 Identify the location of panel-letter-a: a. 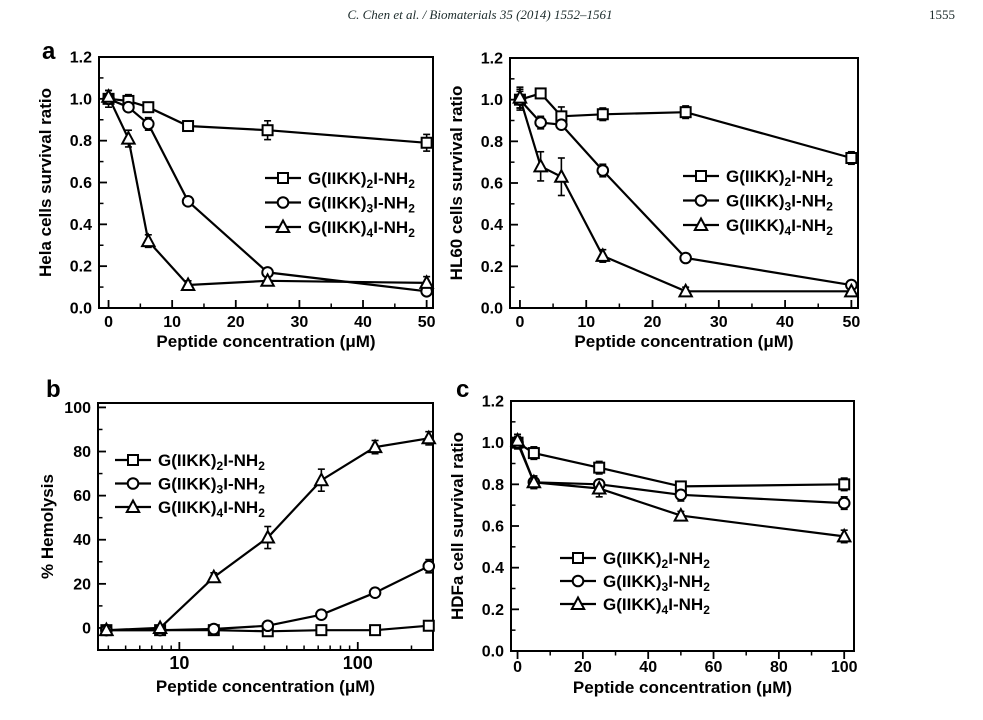
(49, 51).